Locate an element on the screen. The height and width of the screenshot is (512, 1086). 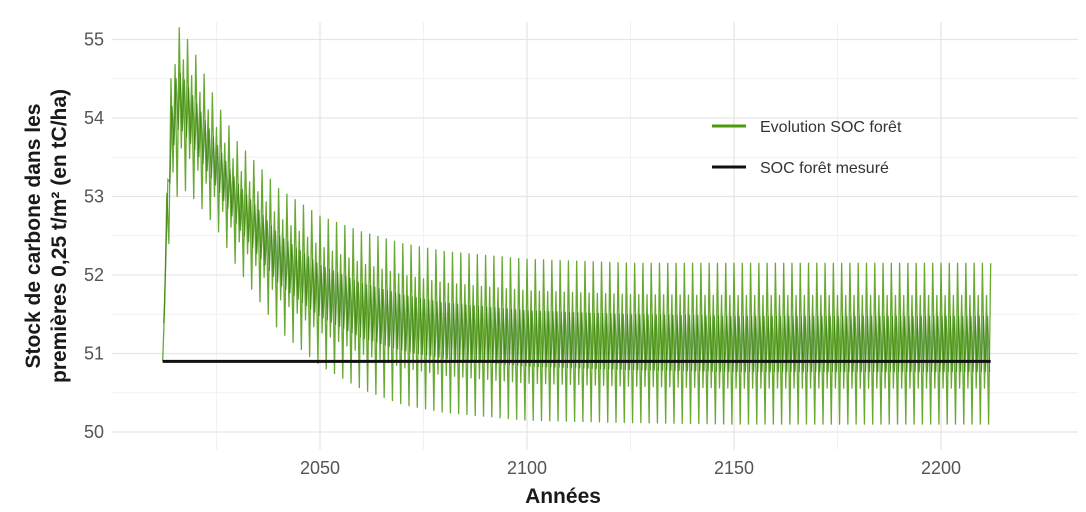
x-tick-label: 2050 is located at coordinates (320, 468).